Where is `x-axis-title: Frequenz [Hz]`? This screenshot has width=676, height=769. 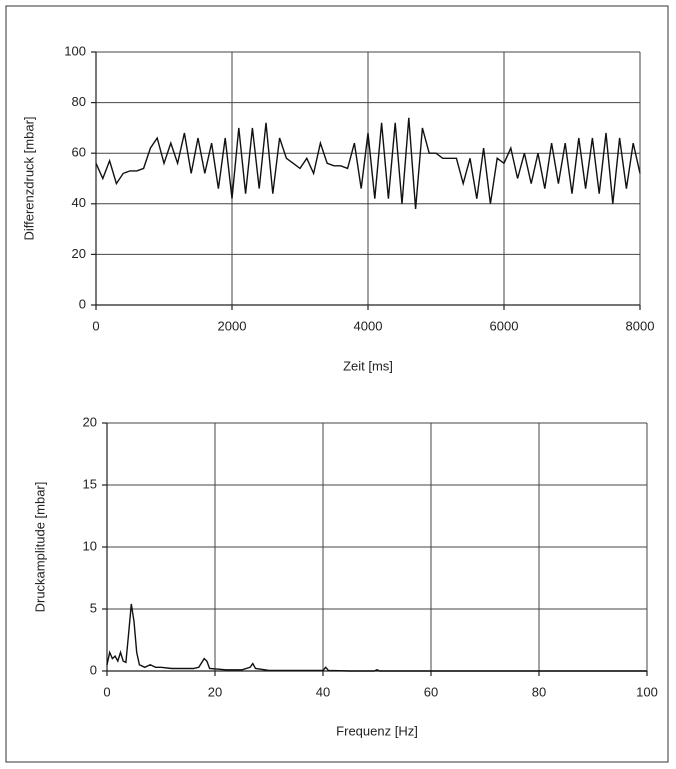
x-axis-title: Frequenz [Hz] is located at coordinates (377, 730).